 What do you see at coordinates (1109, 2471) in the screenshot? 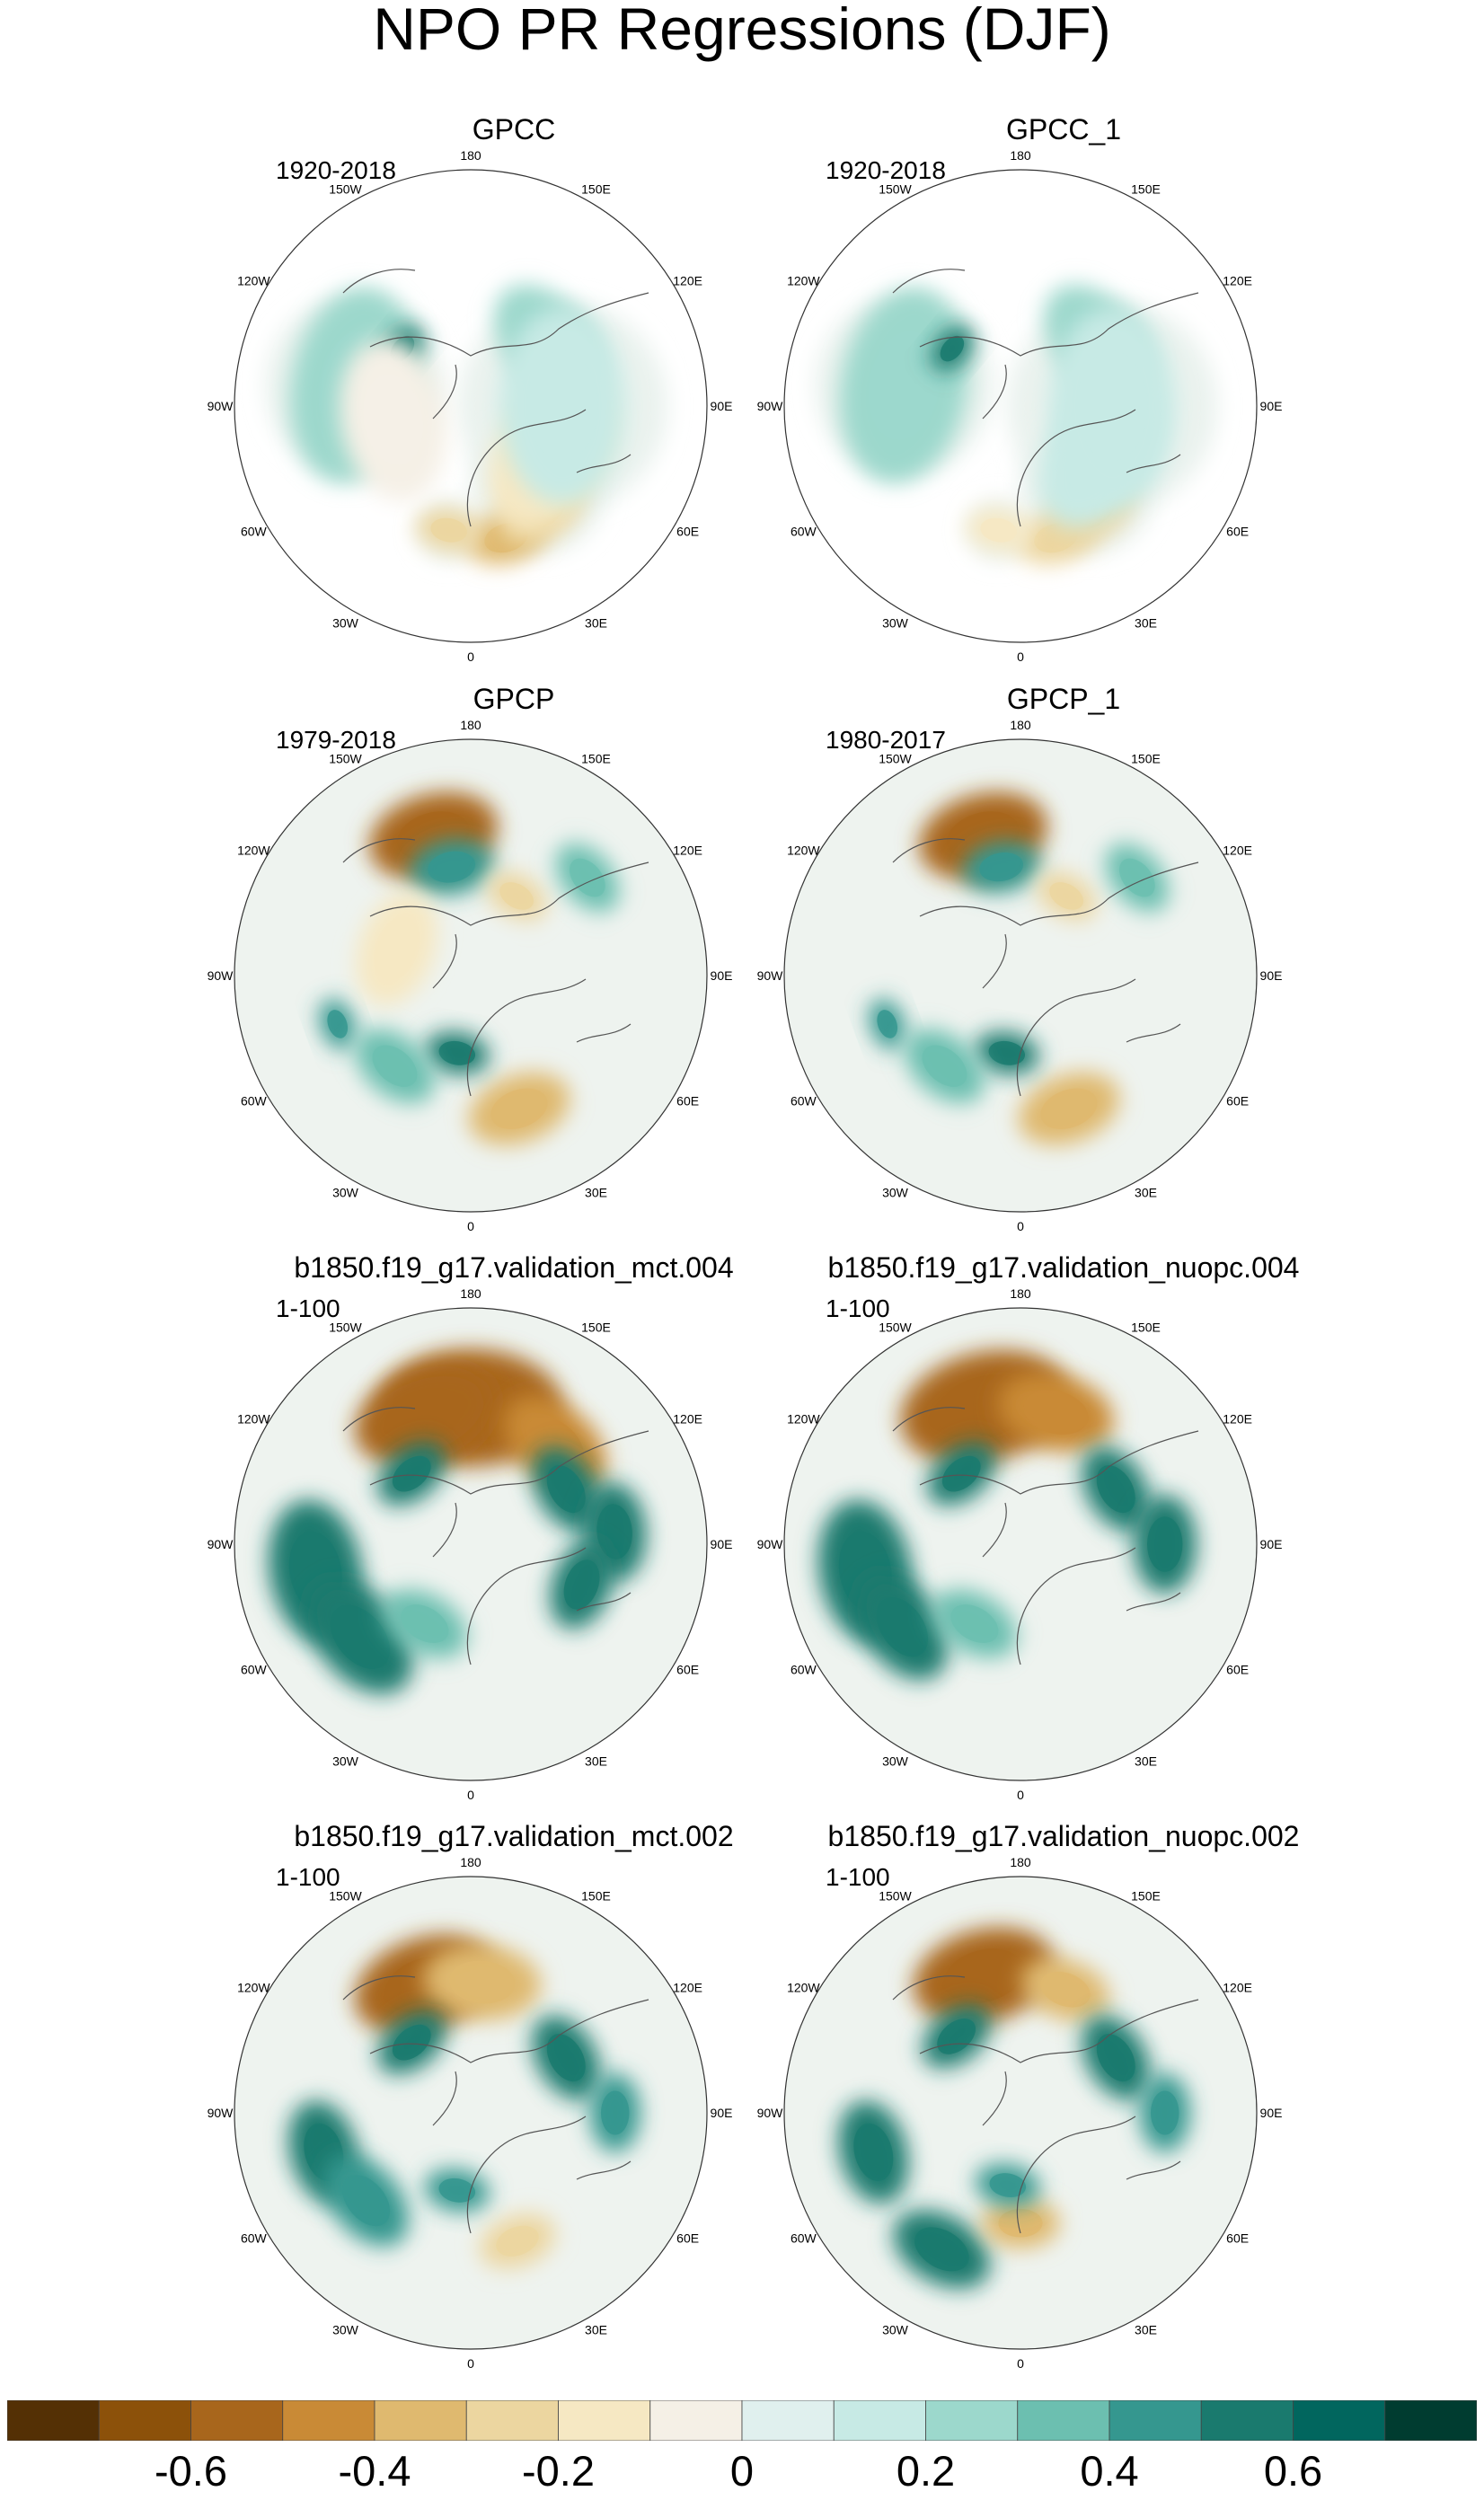
I see `colorbar-tick-label: 0.4` at bounding box center [1109, 2471].